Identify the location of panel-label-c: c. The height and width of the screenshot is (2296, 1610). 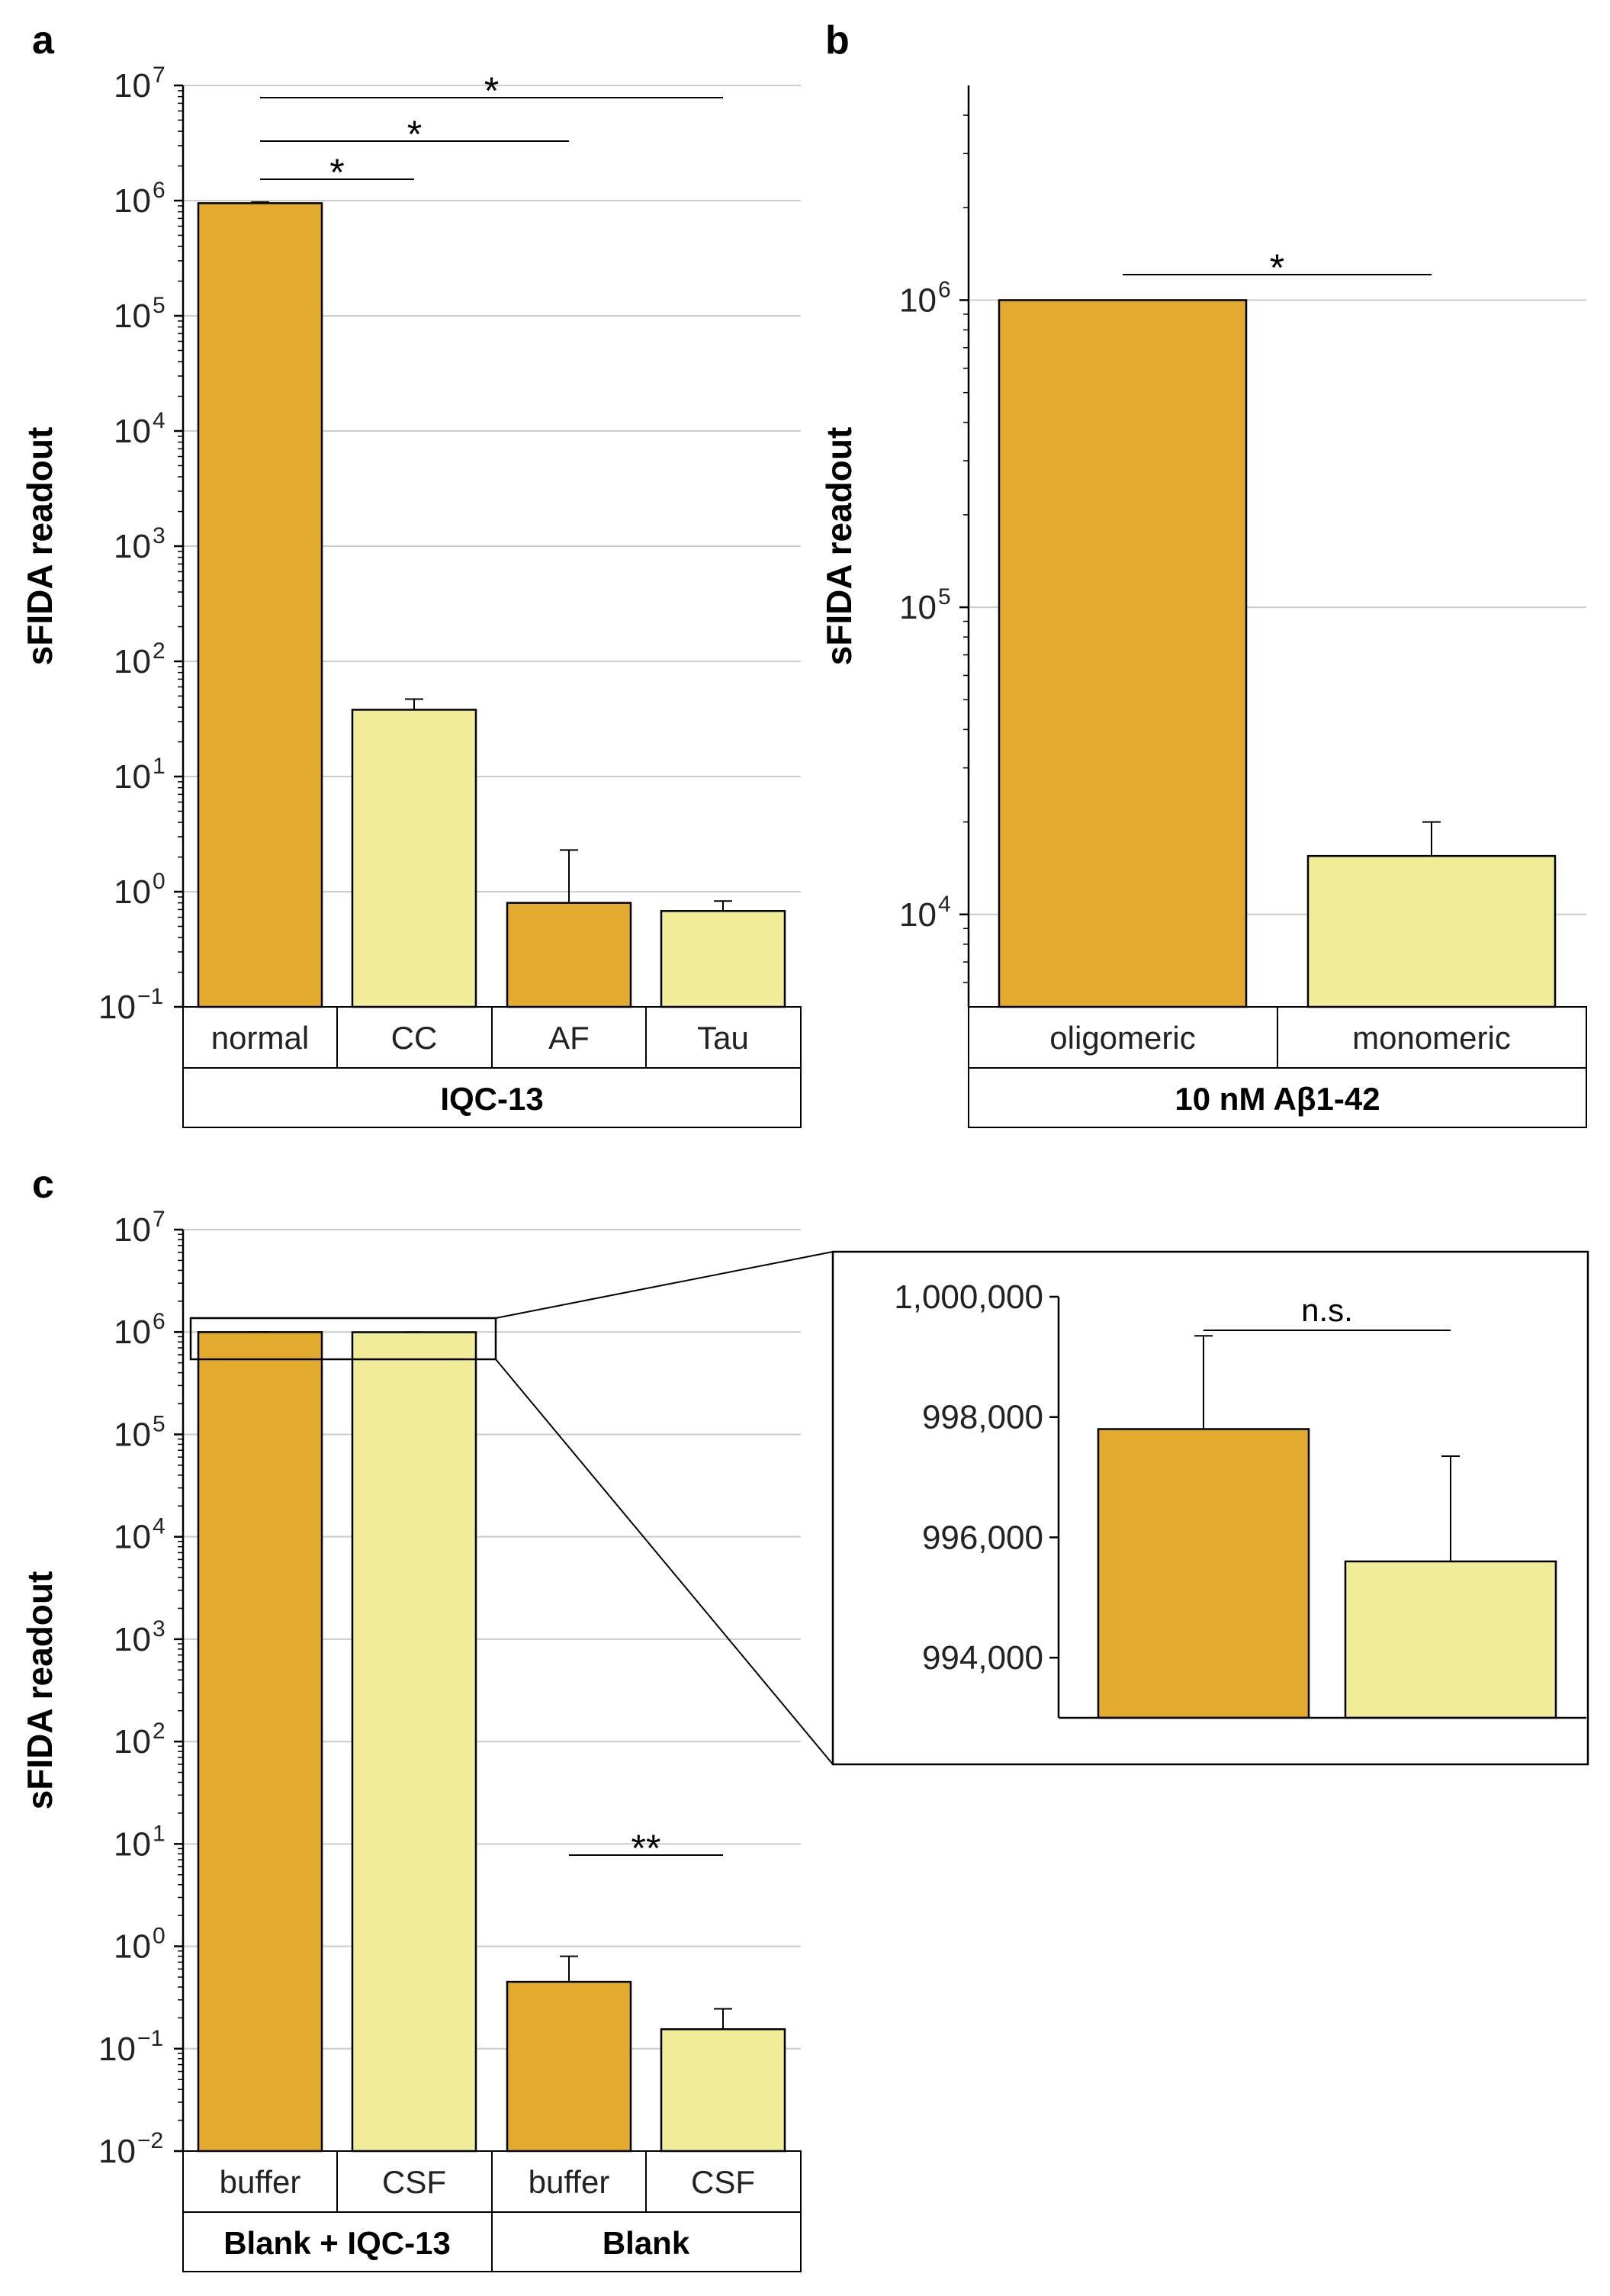
(43, 1184).